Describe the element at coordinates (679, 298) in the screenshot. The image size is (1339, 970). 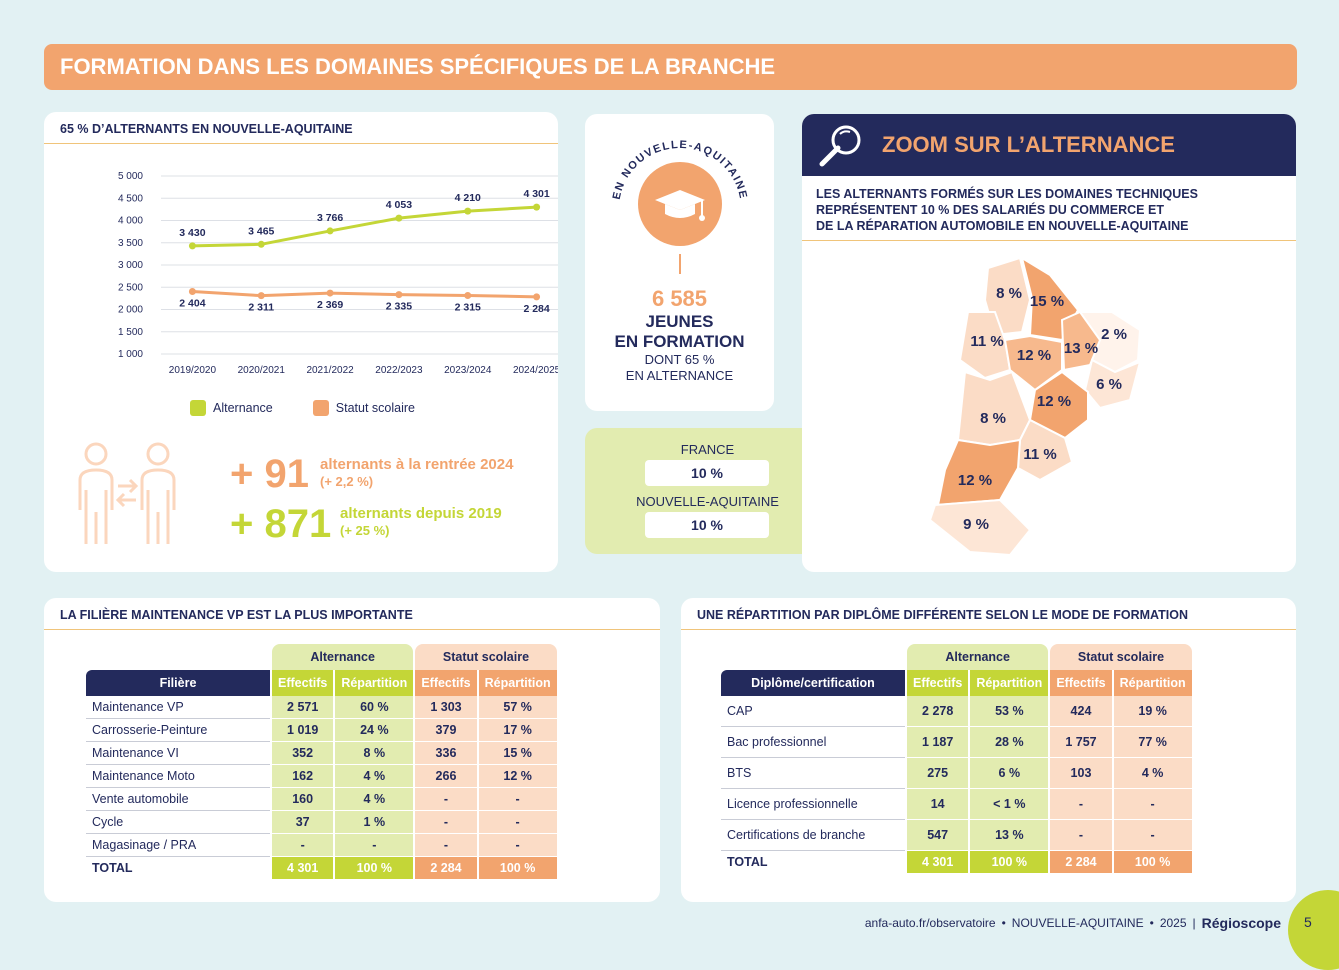
I see `youth-count: 6 585` at that location.